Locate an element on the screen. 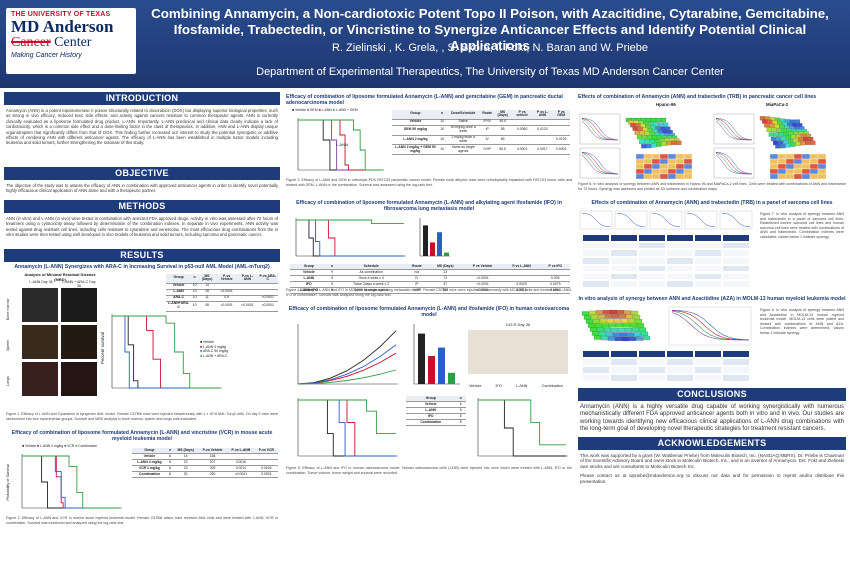 The image size is (850, 566). fig6-line-a: Hpanc-96 is located at coordinates (666, 104).